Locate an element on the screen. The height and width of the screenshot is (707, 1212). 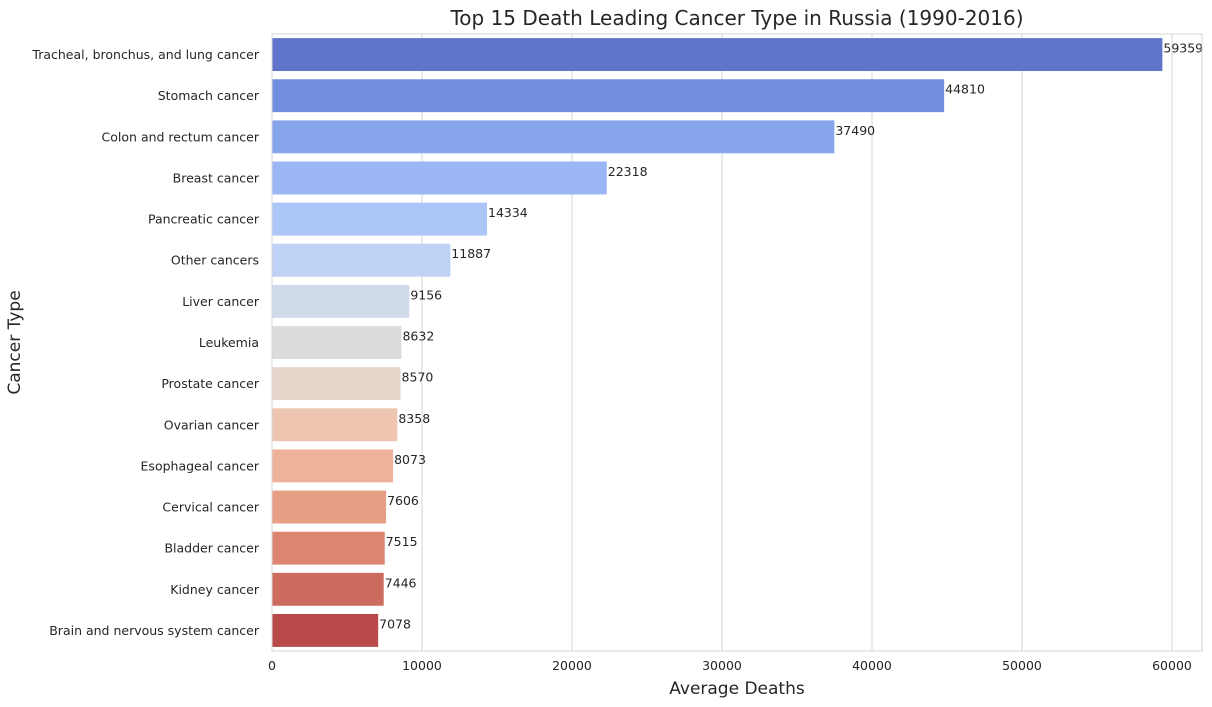
y-tick-label: Bladder cancer is located at coordinates (211, 548).